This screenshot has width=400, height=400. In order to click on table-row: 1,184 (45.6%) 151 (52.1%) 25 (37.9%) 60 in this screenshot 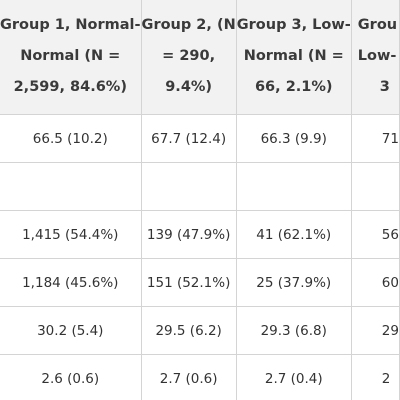, I will do `click(200, 282)`.